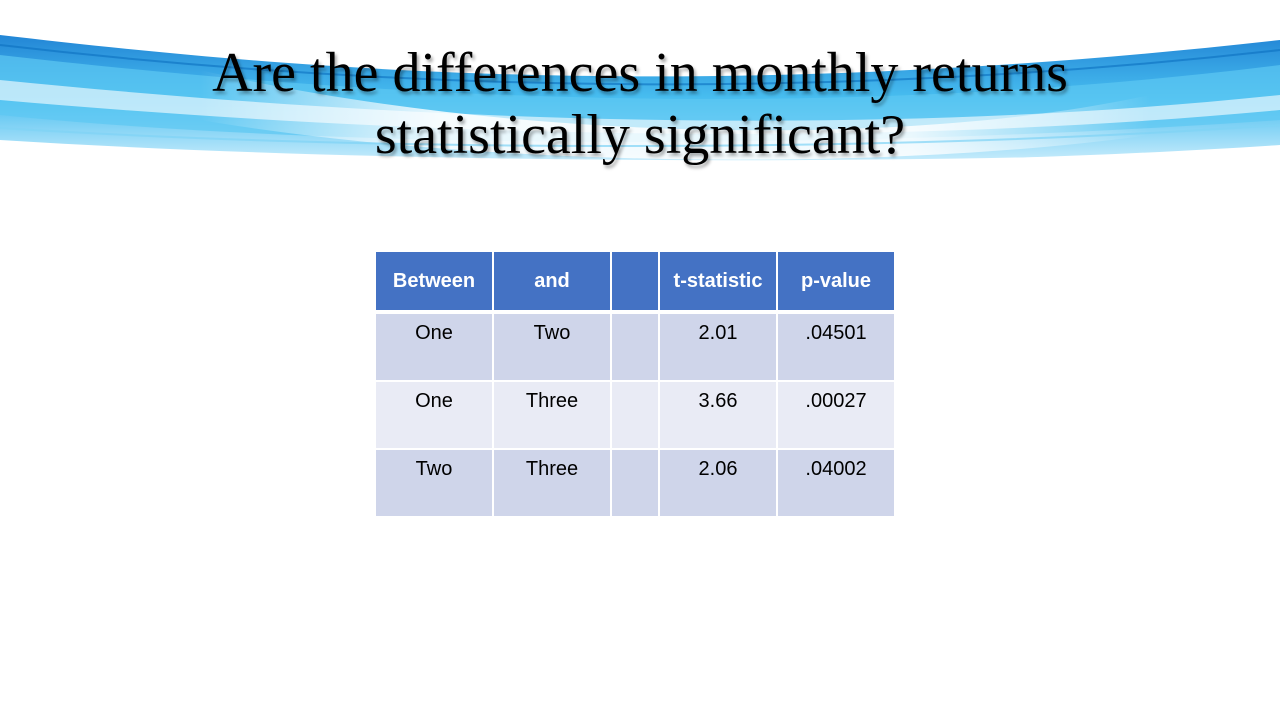 This screenshot has width=1280, height=720. I want to click on table-row: Two Three 2.06 .04002, so click(635, 483).